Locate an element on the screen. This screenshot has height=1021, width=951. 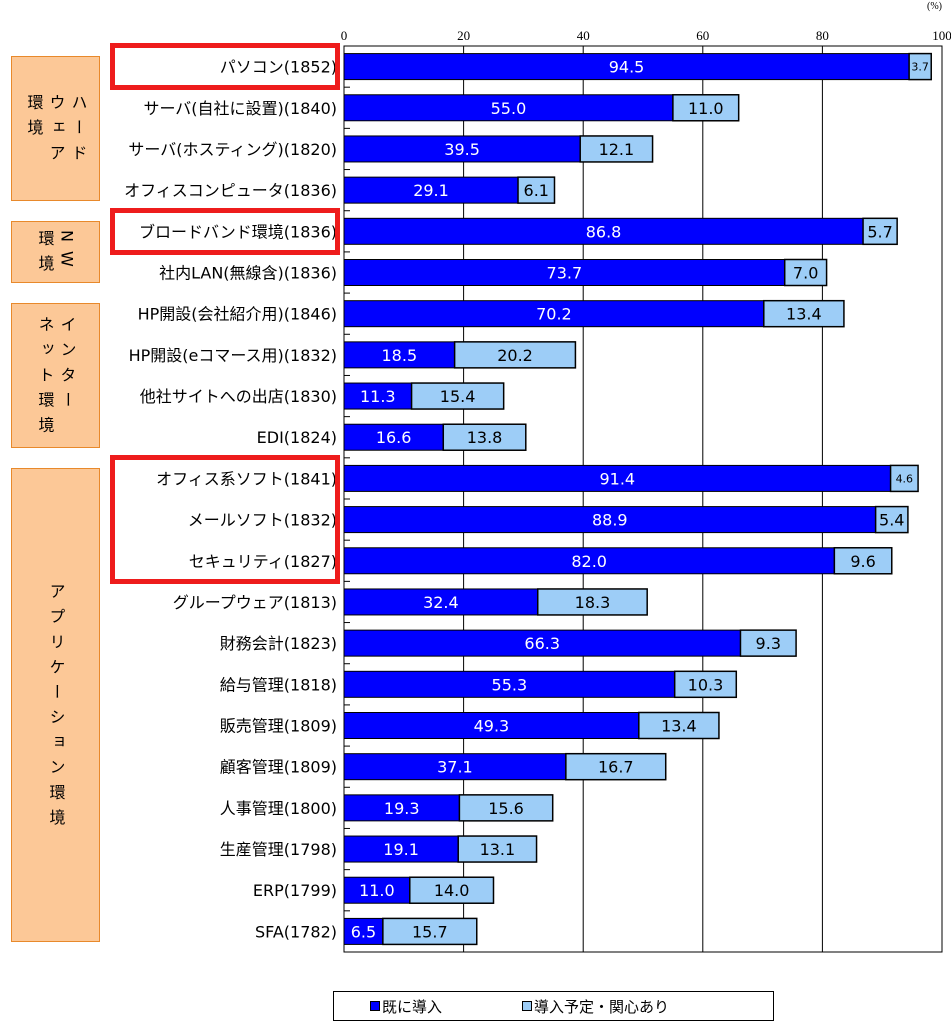
value-label-installed-11: 88.9 is located at coordinates (610, 520).